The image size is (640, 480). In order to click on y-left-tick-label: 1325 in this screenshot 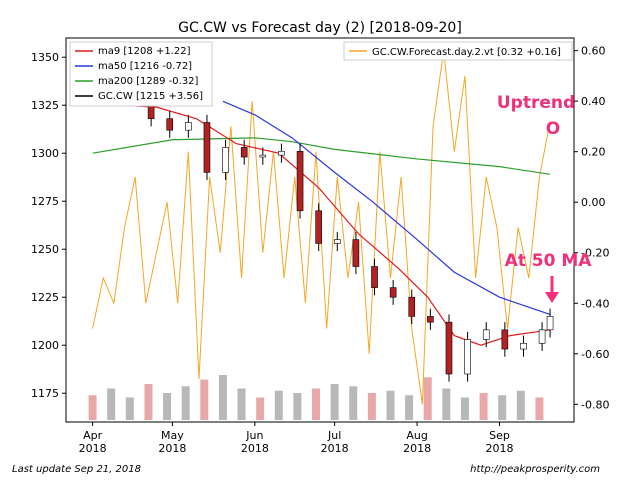, I will do `click(45, 105)`.